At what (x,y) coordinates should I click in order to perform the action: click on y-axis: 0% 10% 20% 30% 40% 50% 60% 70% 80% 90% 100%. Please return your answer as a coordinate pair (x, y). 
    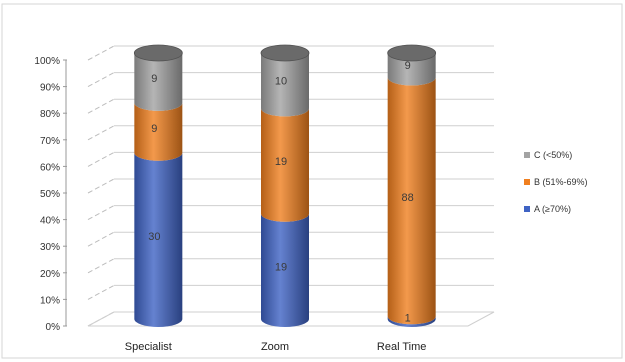
    Looking at the image, I should click on (50, 194).